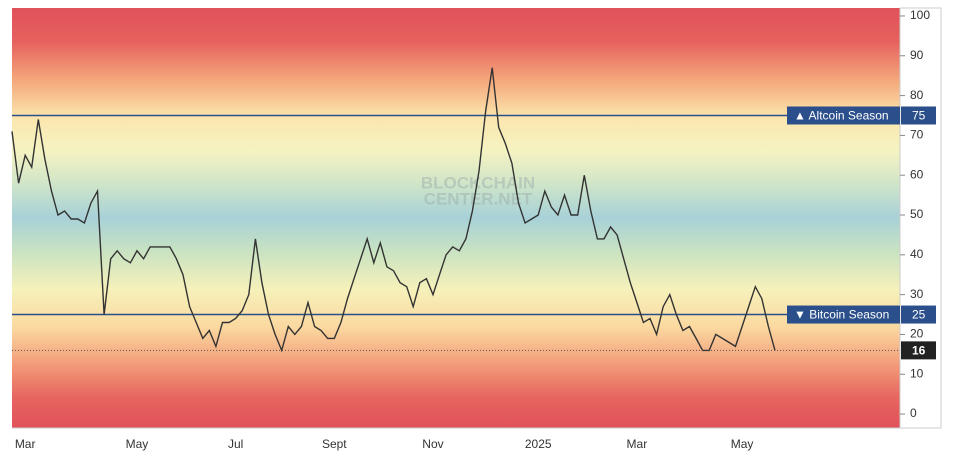 This screenshot has width=957, height=455. Describe the element at coordinates (235, 444) in the screenshot. I see `x-tick-label: Jul` at that location.